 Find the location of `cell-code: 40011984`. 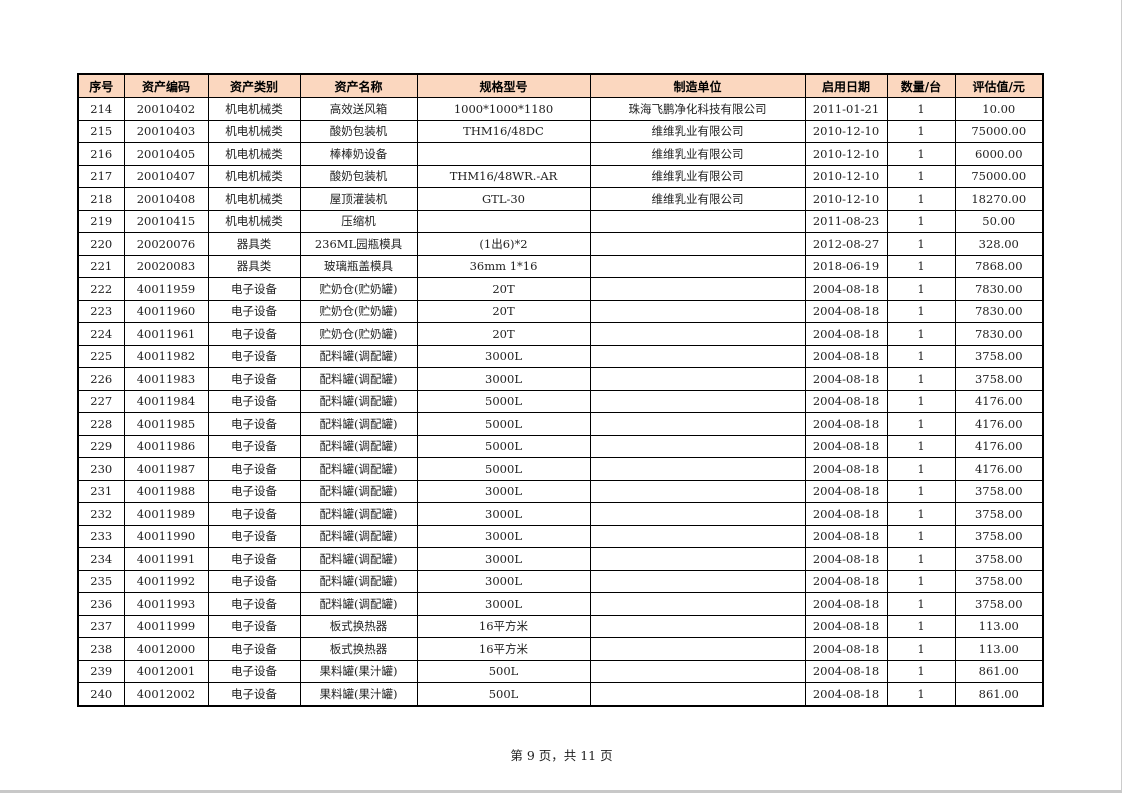

cell-code: 40011984 is located at coordinates (166, 401).